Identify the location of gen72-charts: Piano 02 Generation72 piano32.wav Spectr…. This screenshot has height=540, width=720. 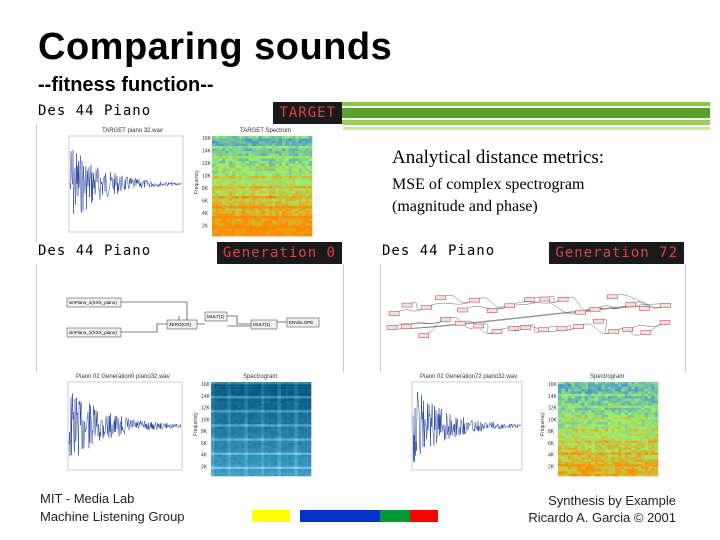
(532, 426).